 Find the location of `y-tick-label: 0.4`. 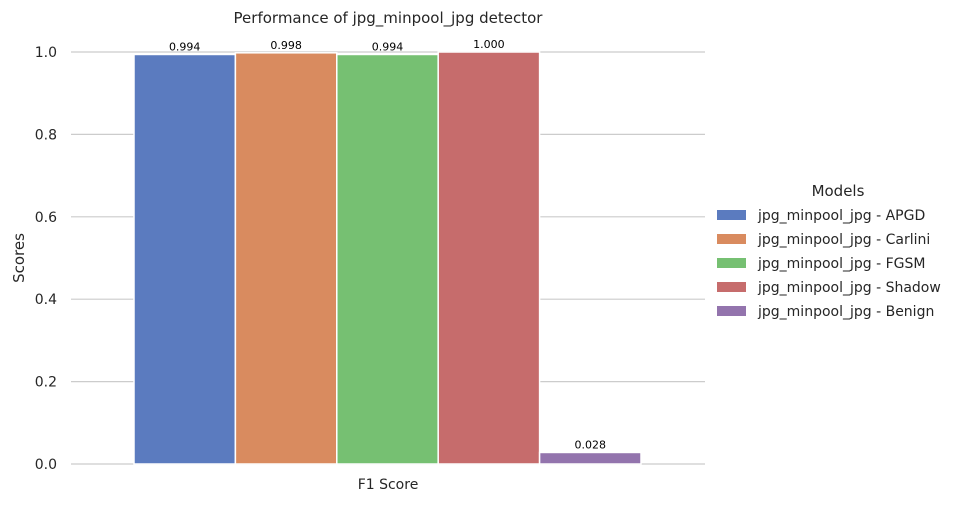

y-tick-label: 0.4 is located at coordinates (46, 300).